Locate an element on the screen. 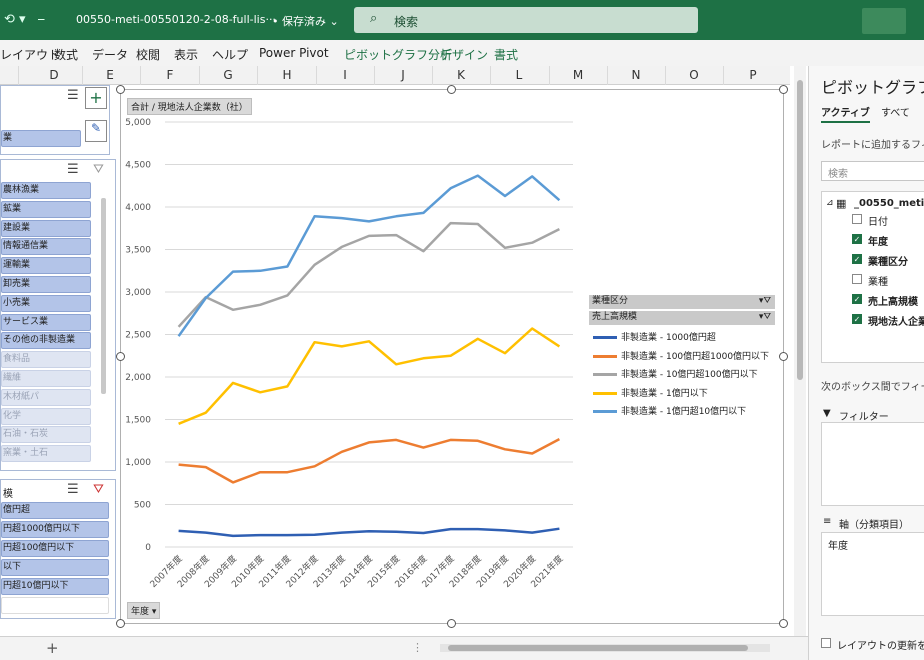  legend-entry: 非製造業 - 100億円超1000億円以下 is located at coordinates (681, 355).